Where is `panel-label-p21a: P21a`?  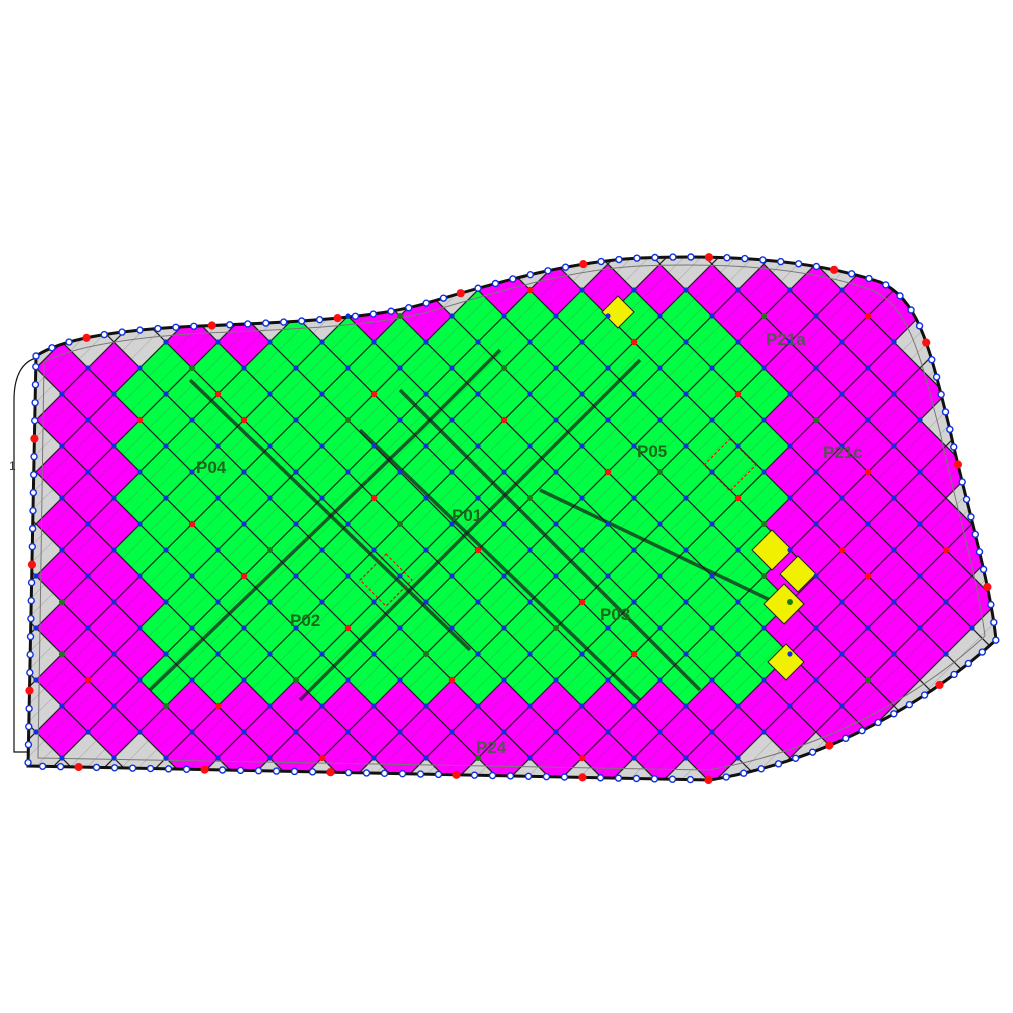 panel-label-p21a: P21a is located at coordinates (786, 339).